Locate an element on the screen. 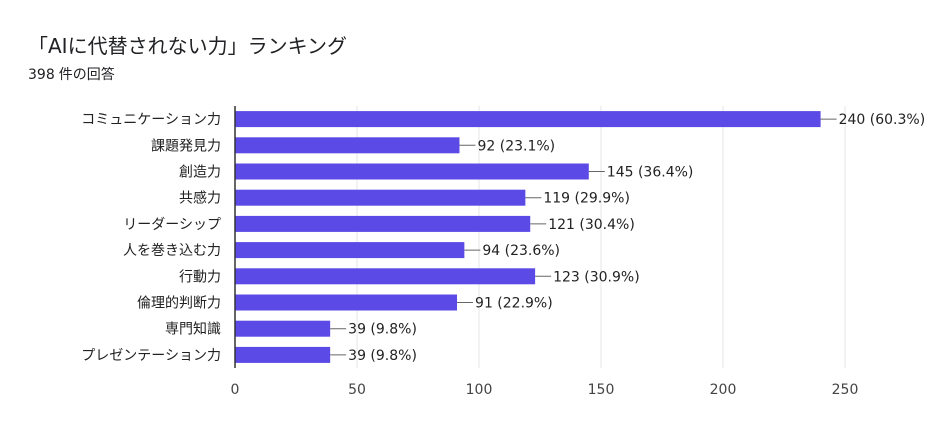 The image size is (940, 446). category-label: 人を巻き込む力 is located at coordinates (172, 251).